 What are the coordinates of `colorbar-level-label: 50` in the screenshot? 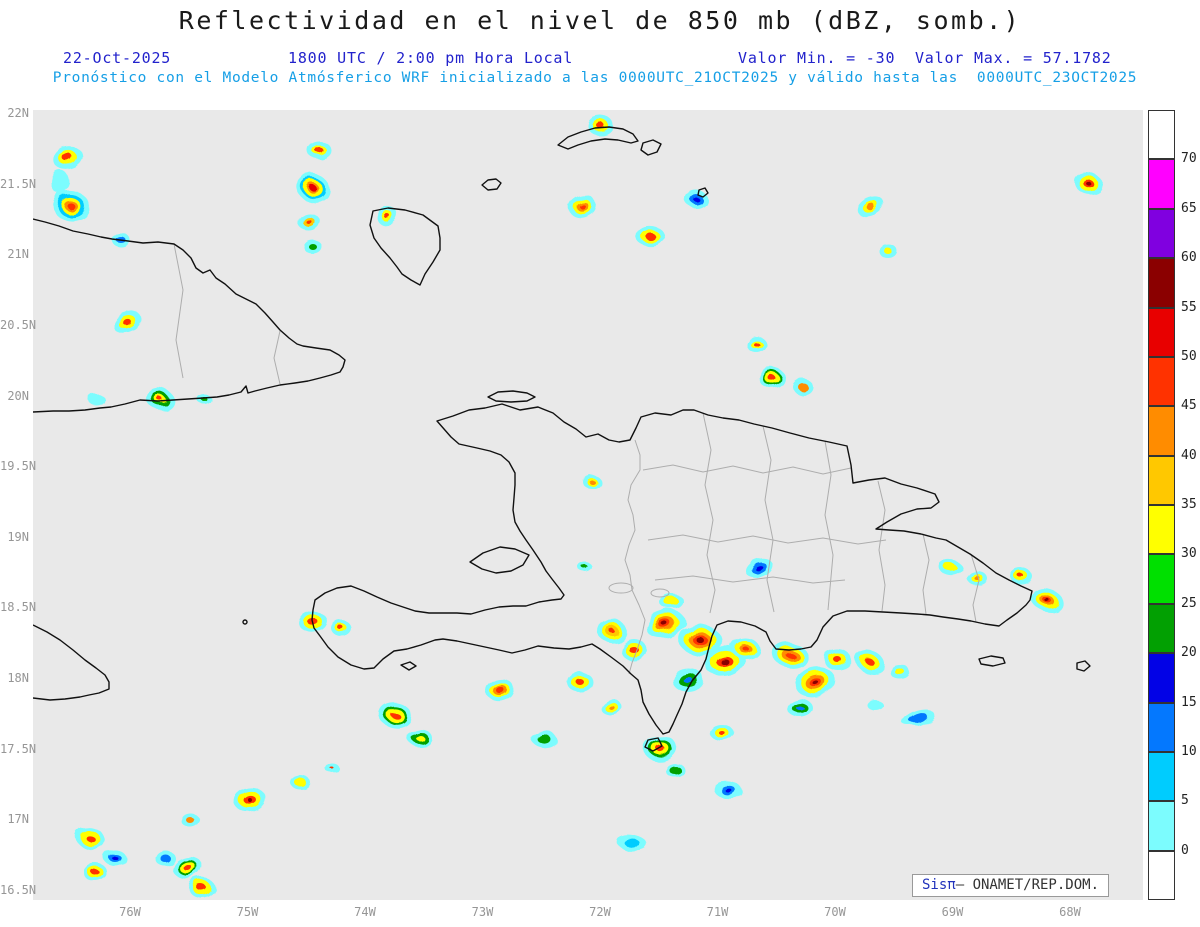 It's located at (1189, 356).